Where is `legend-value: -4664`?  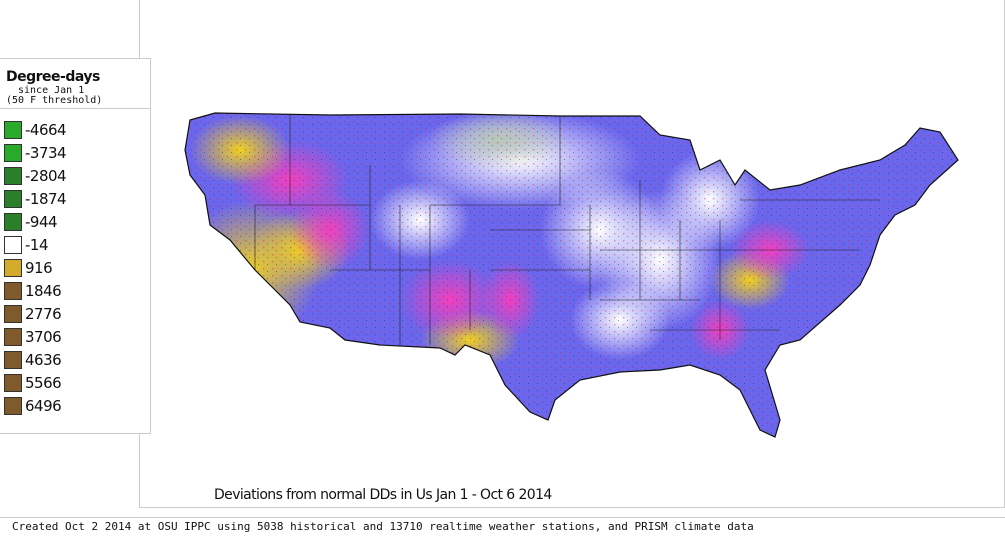
legend-value: -4664 is located at coordinates (46, 129).